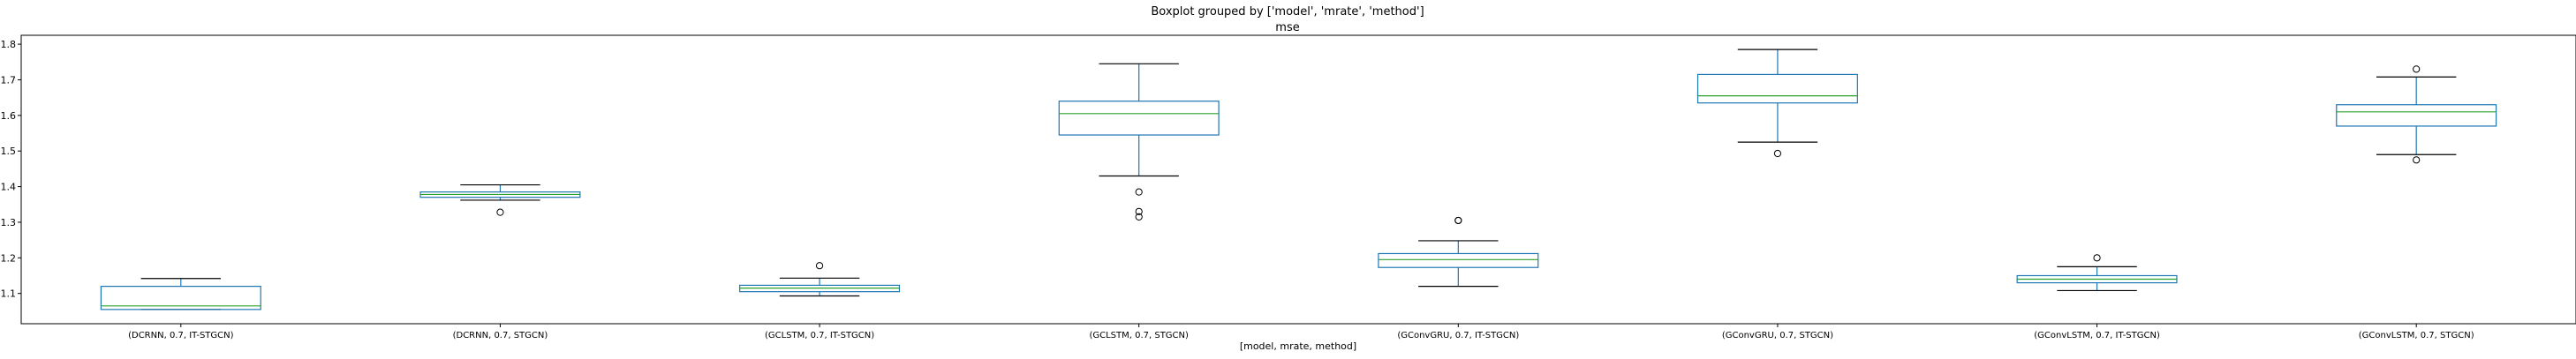 The width and height of the screenshot is (2576, 359). I want to click on y-tick-label: 1.4, so click(9, 187).